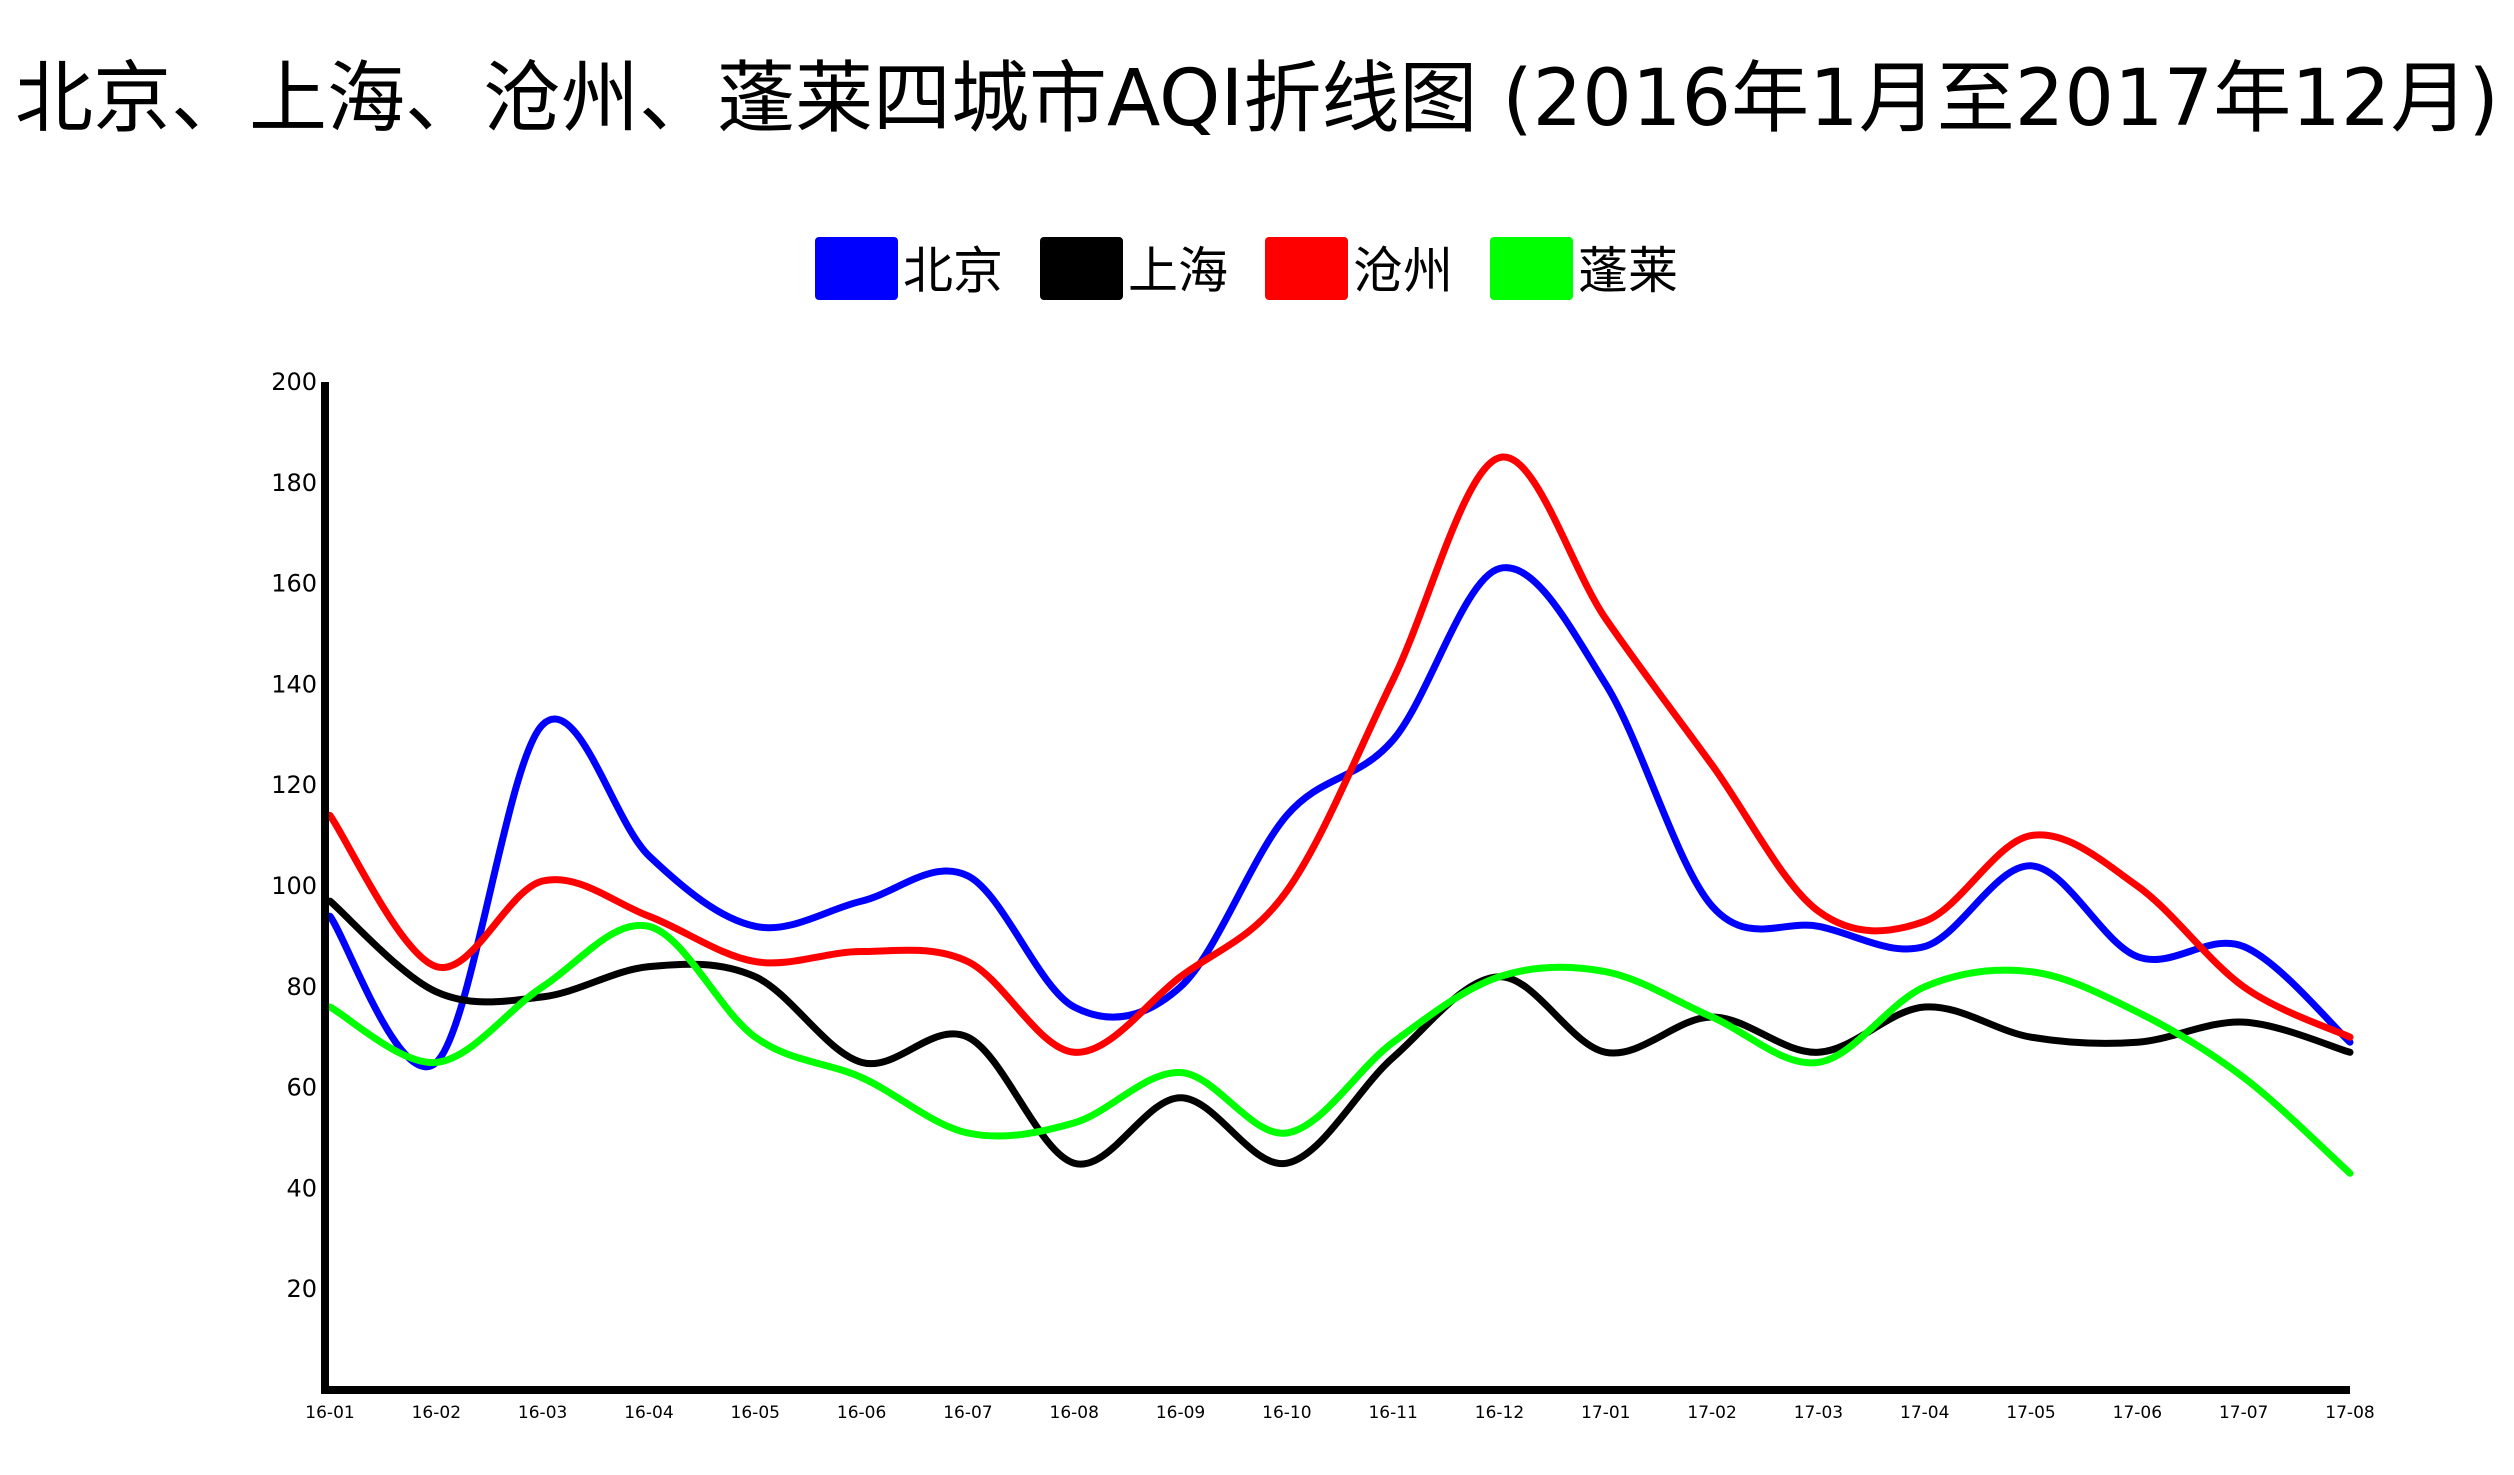  What do you see at coordinates (1628, 271) in the screenshot?
I see `legend-label: 蓬莱` at bounding box center [1628, 271].